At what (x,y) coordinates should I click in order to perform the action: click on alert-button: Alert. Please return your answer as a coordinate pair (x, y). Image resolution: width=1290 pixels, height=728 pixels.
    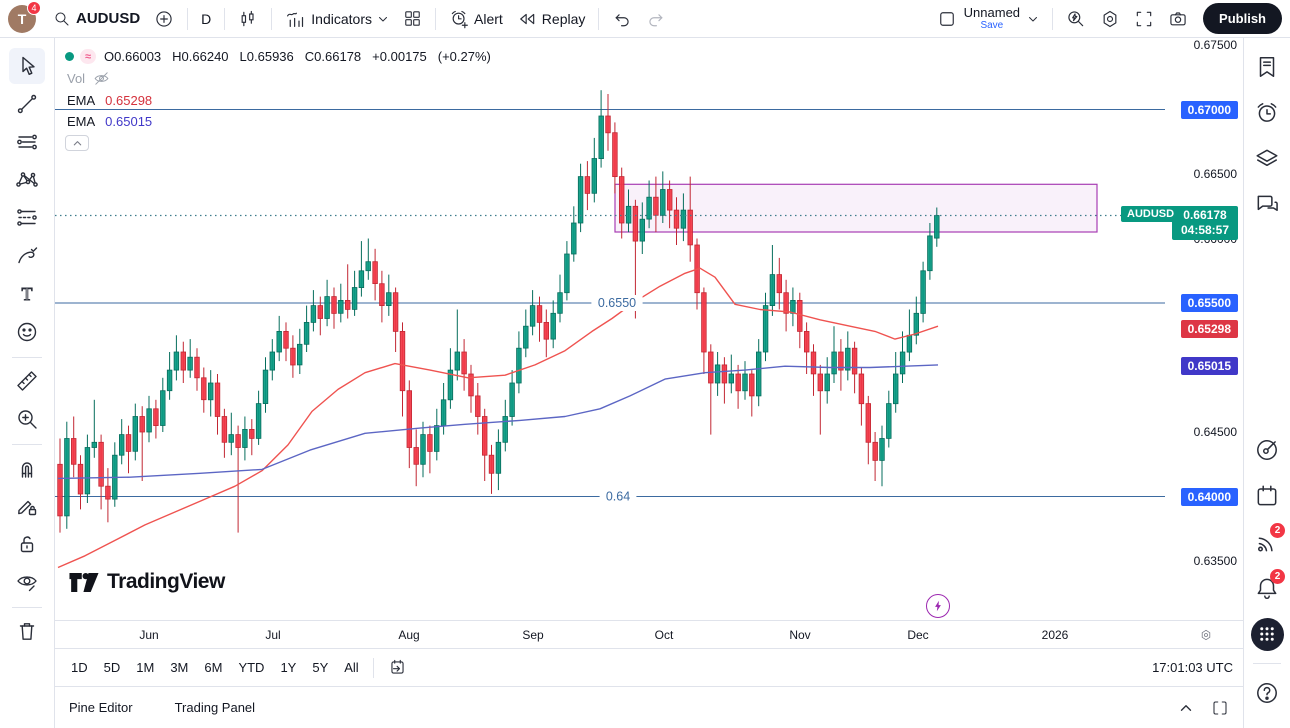
    Looking at the image, I should click on (476, 19).